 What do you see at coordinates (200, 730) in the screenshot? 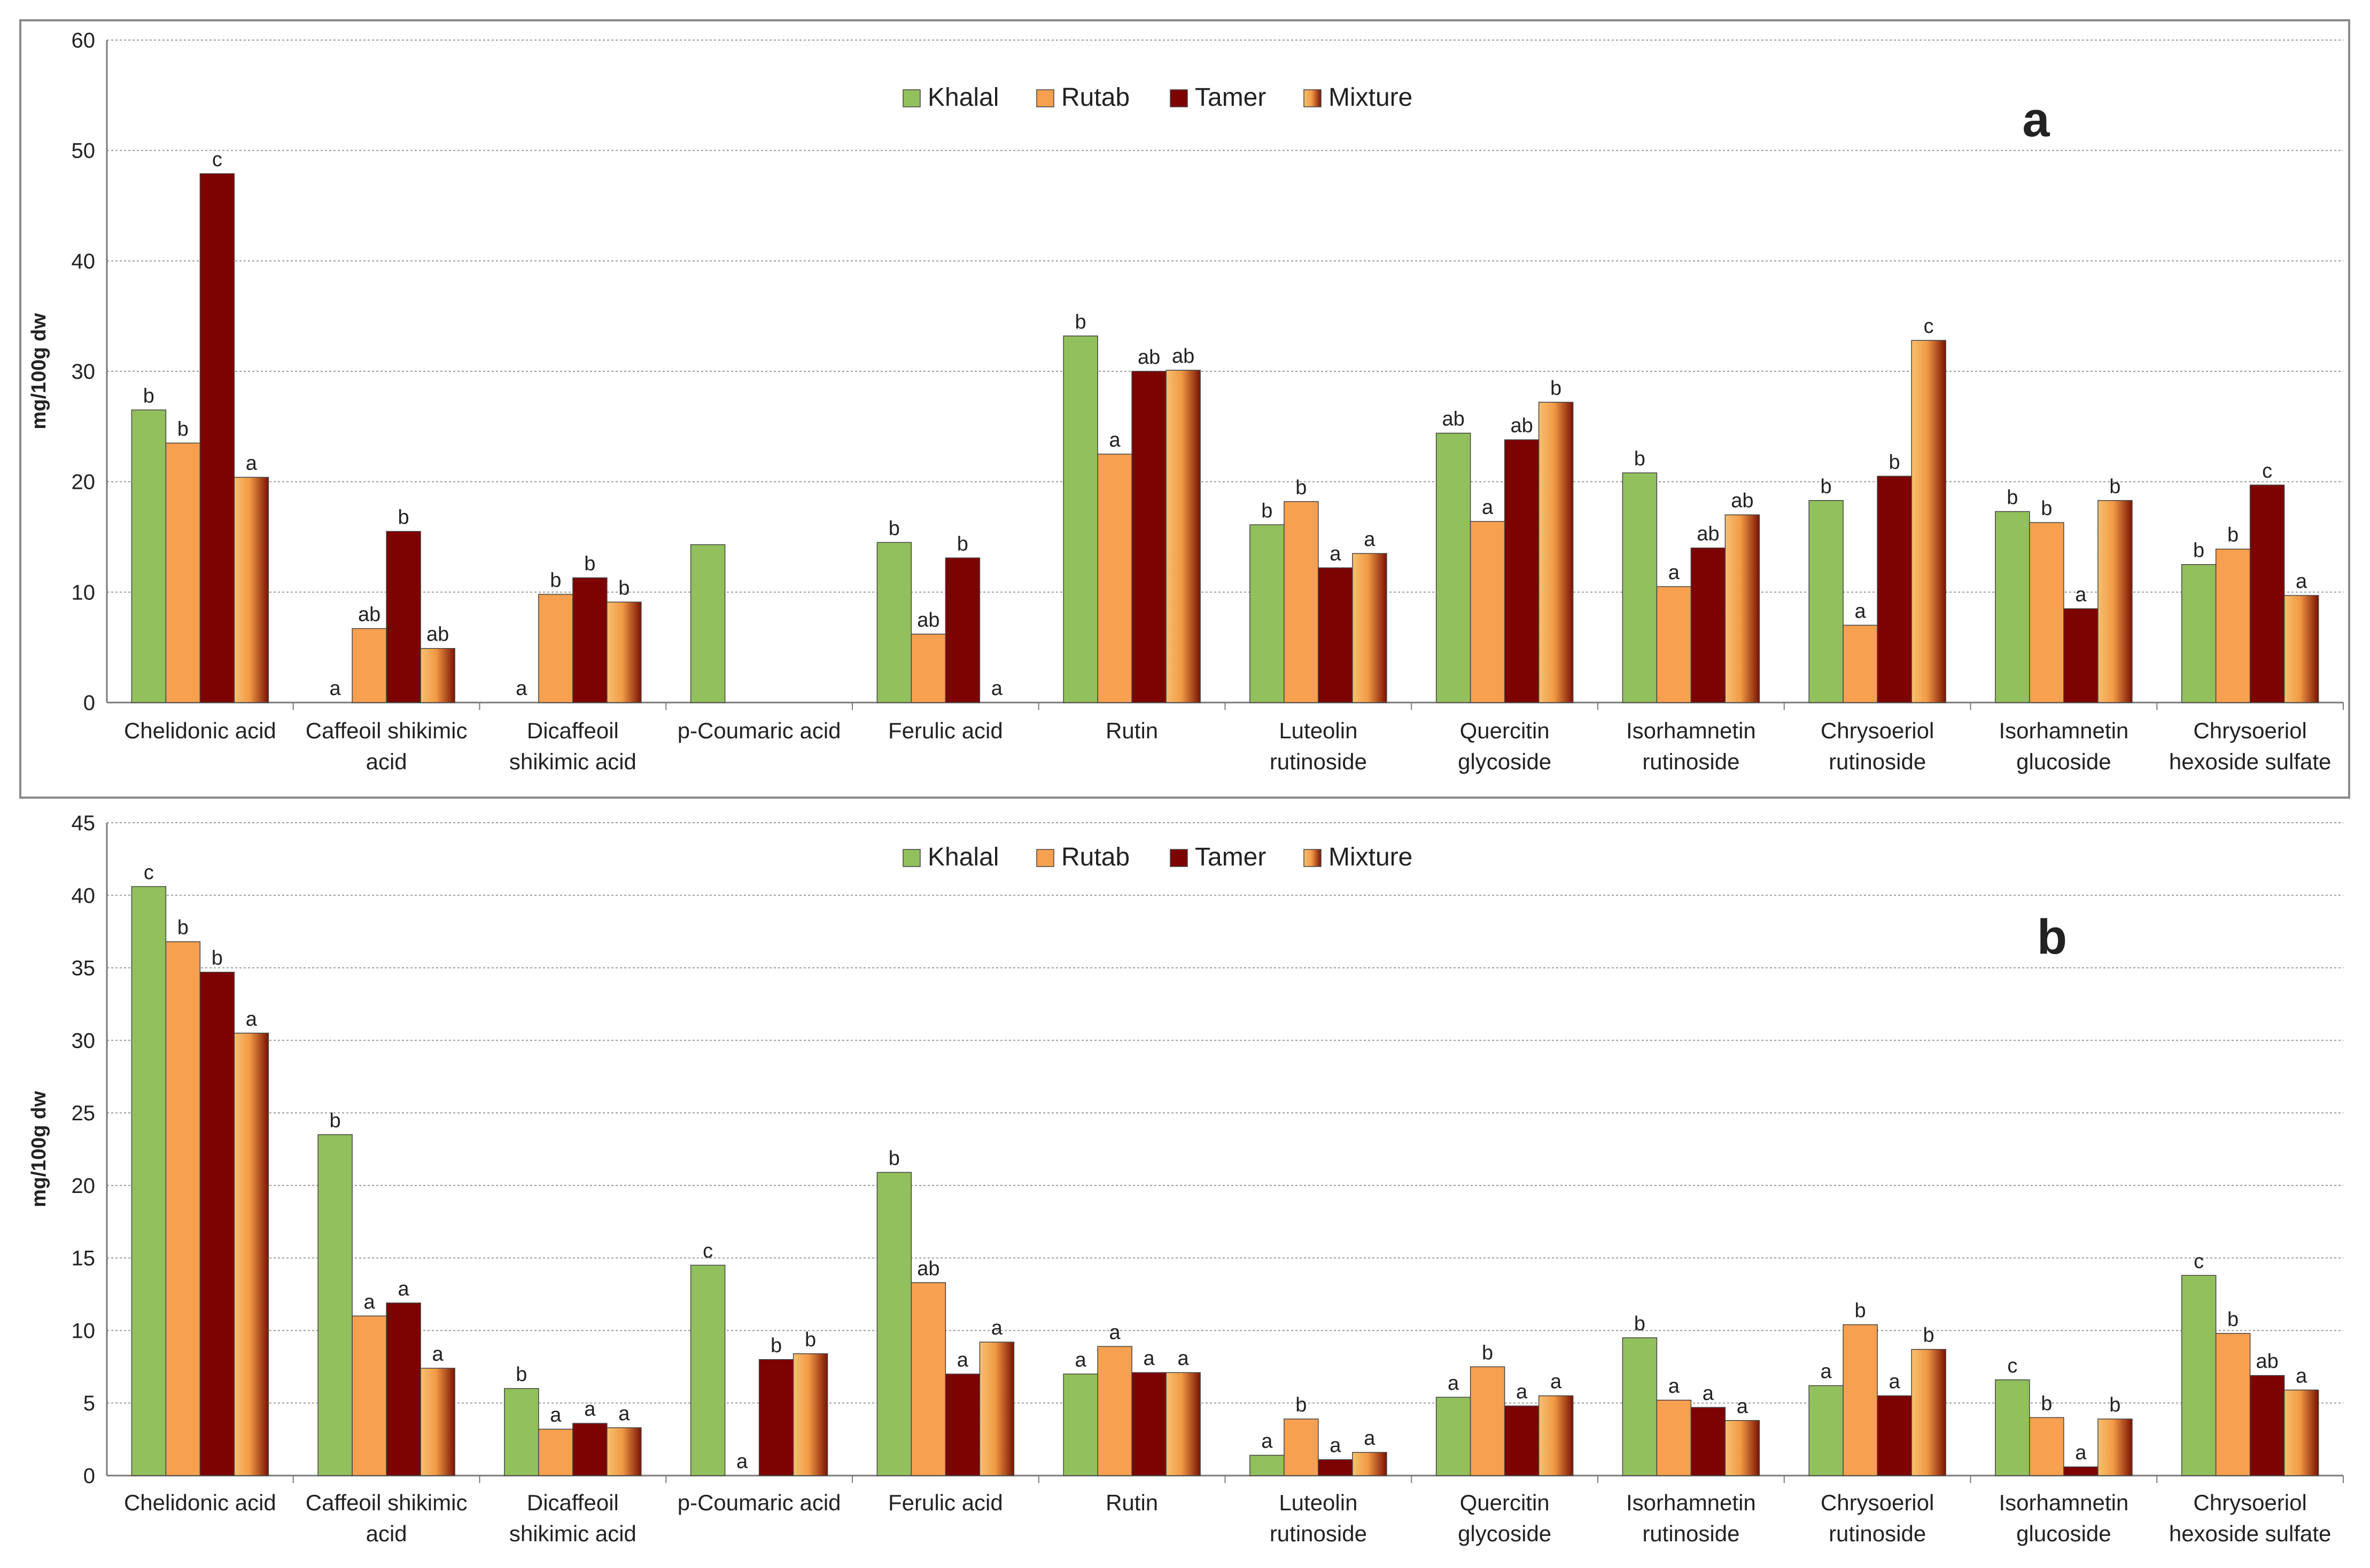
I see `panel-a-category-label-line: Chelidonic acid` at bounding box center [200, 730].